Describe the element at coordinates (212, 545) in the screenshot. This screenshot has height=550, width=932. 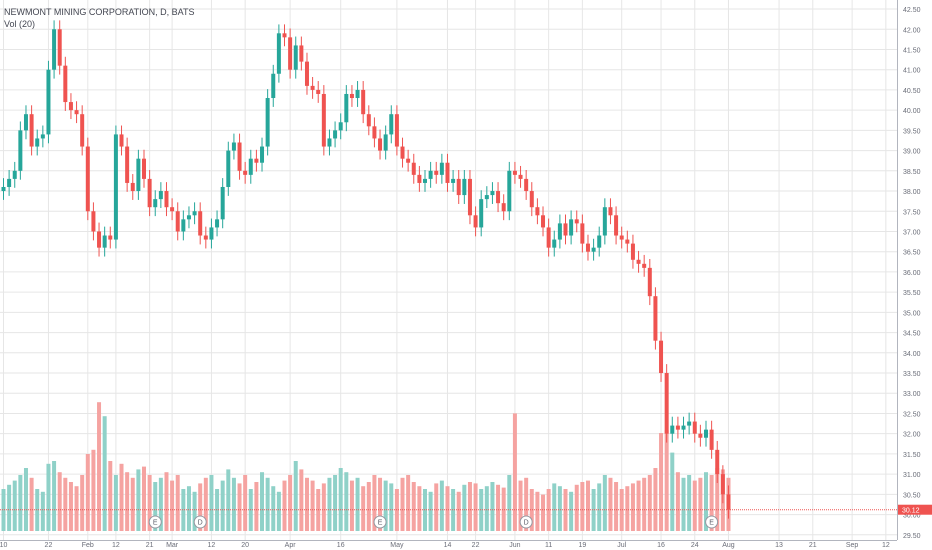
I see `x-tick-label: 12` at that location.